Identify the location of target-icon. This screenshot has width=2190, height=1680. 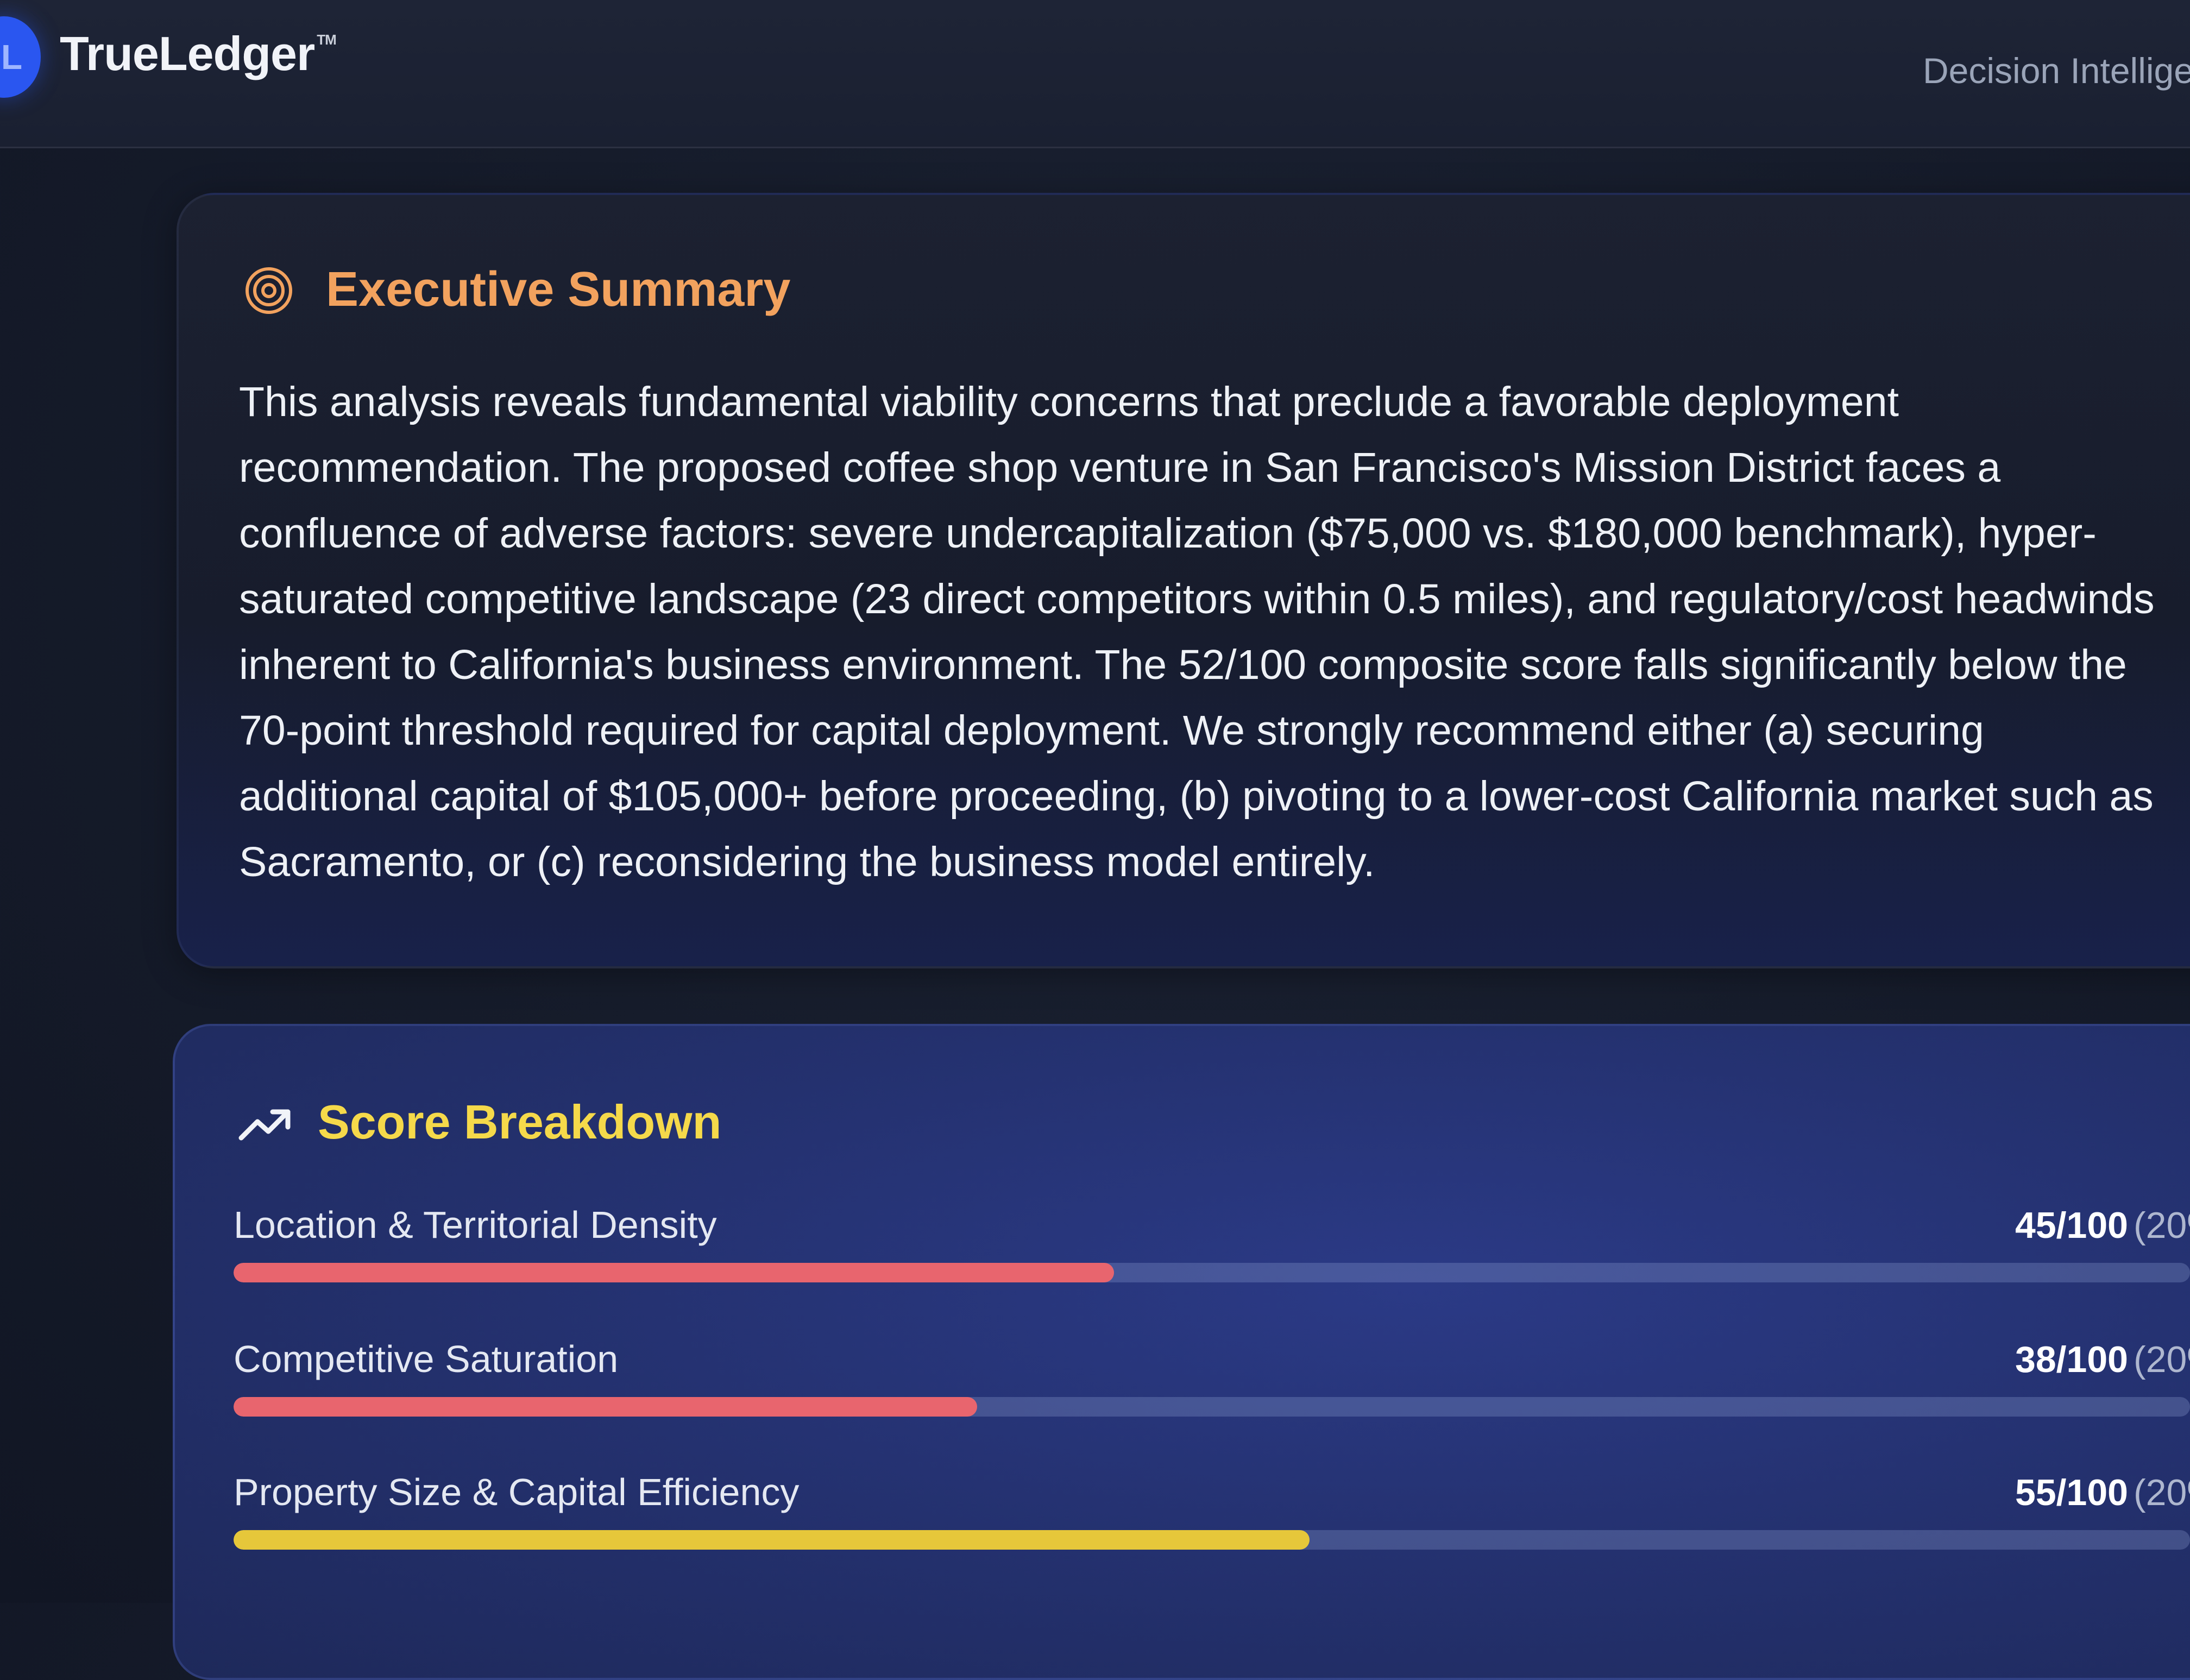
(269, 290).